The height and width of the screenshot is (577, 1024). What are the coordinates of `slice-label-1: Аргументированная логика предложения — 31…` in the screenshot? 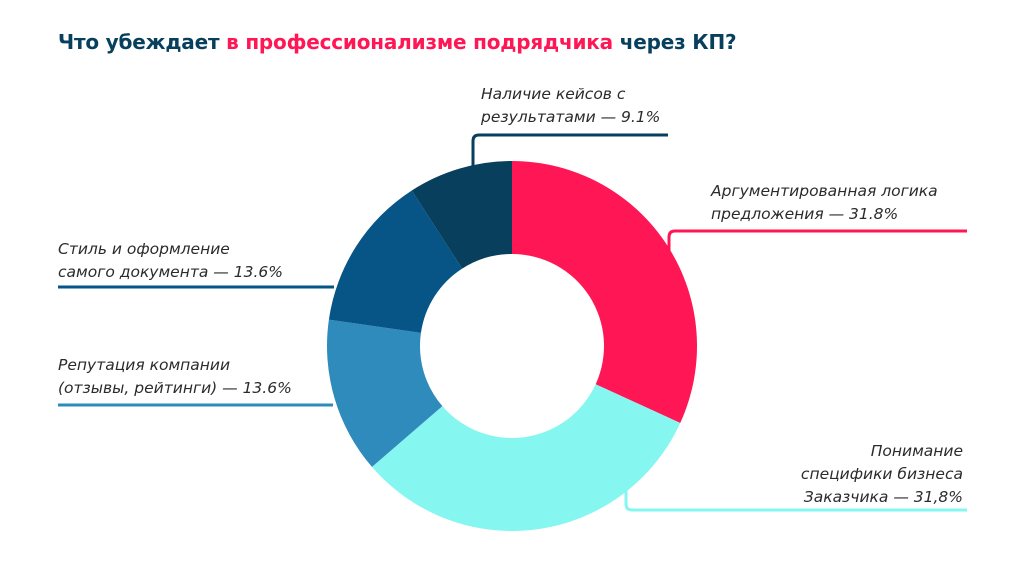 It's located at (824, 202).